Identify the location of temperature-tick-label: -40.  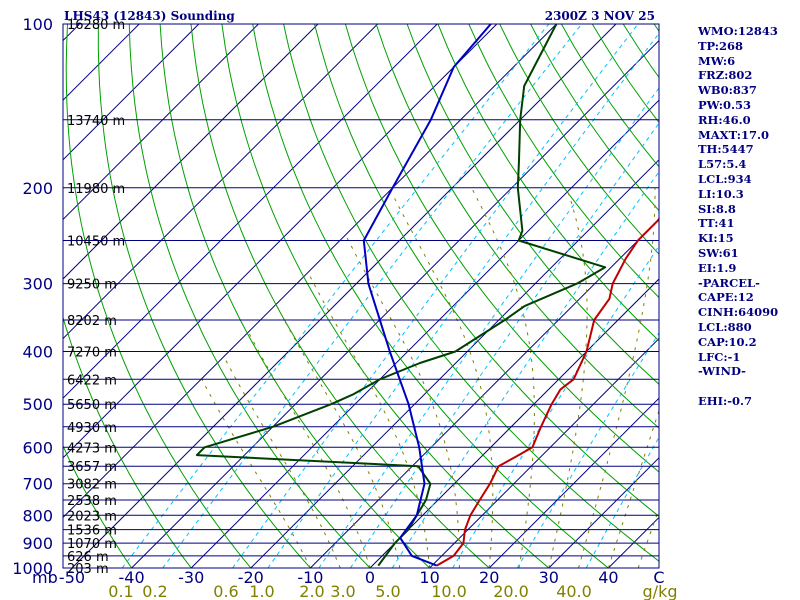
(132, 577).